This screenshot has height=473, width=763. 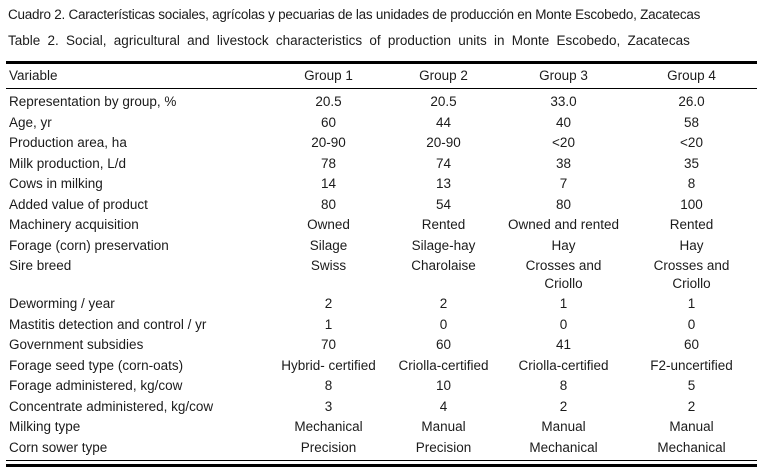 I want to click on variable-cell: Deworming / year, so click(x=62, y=303).